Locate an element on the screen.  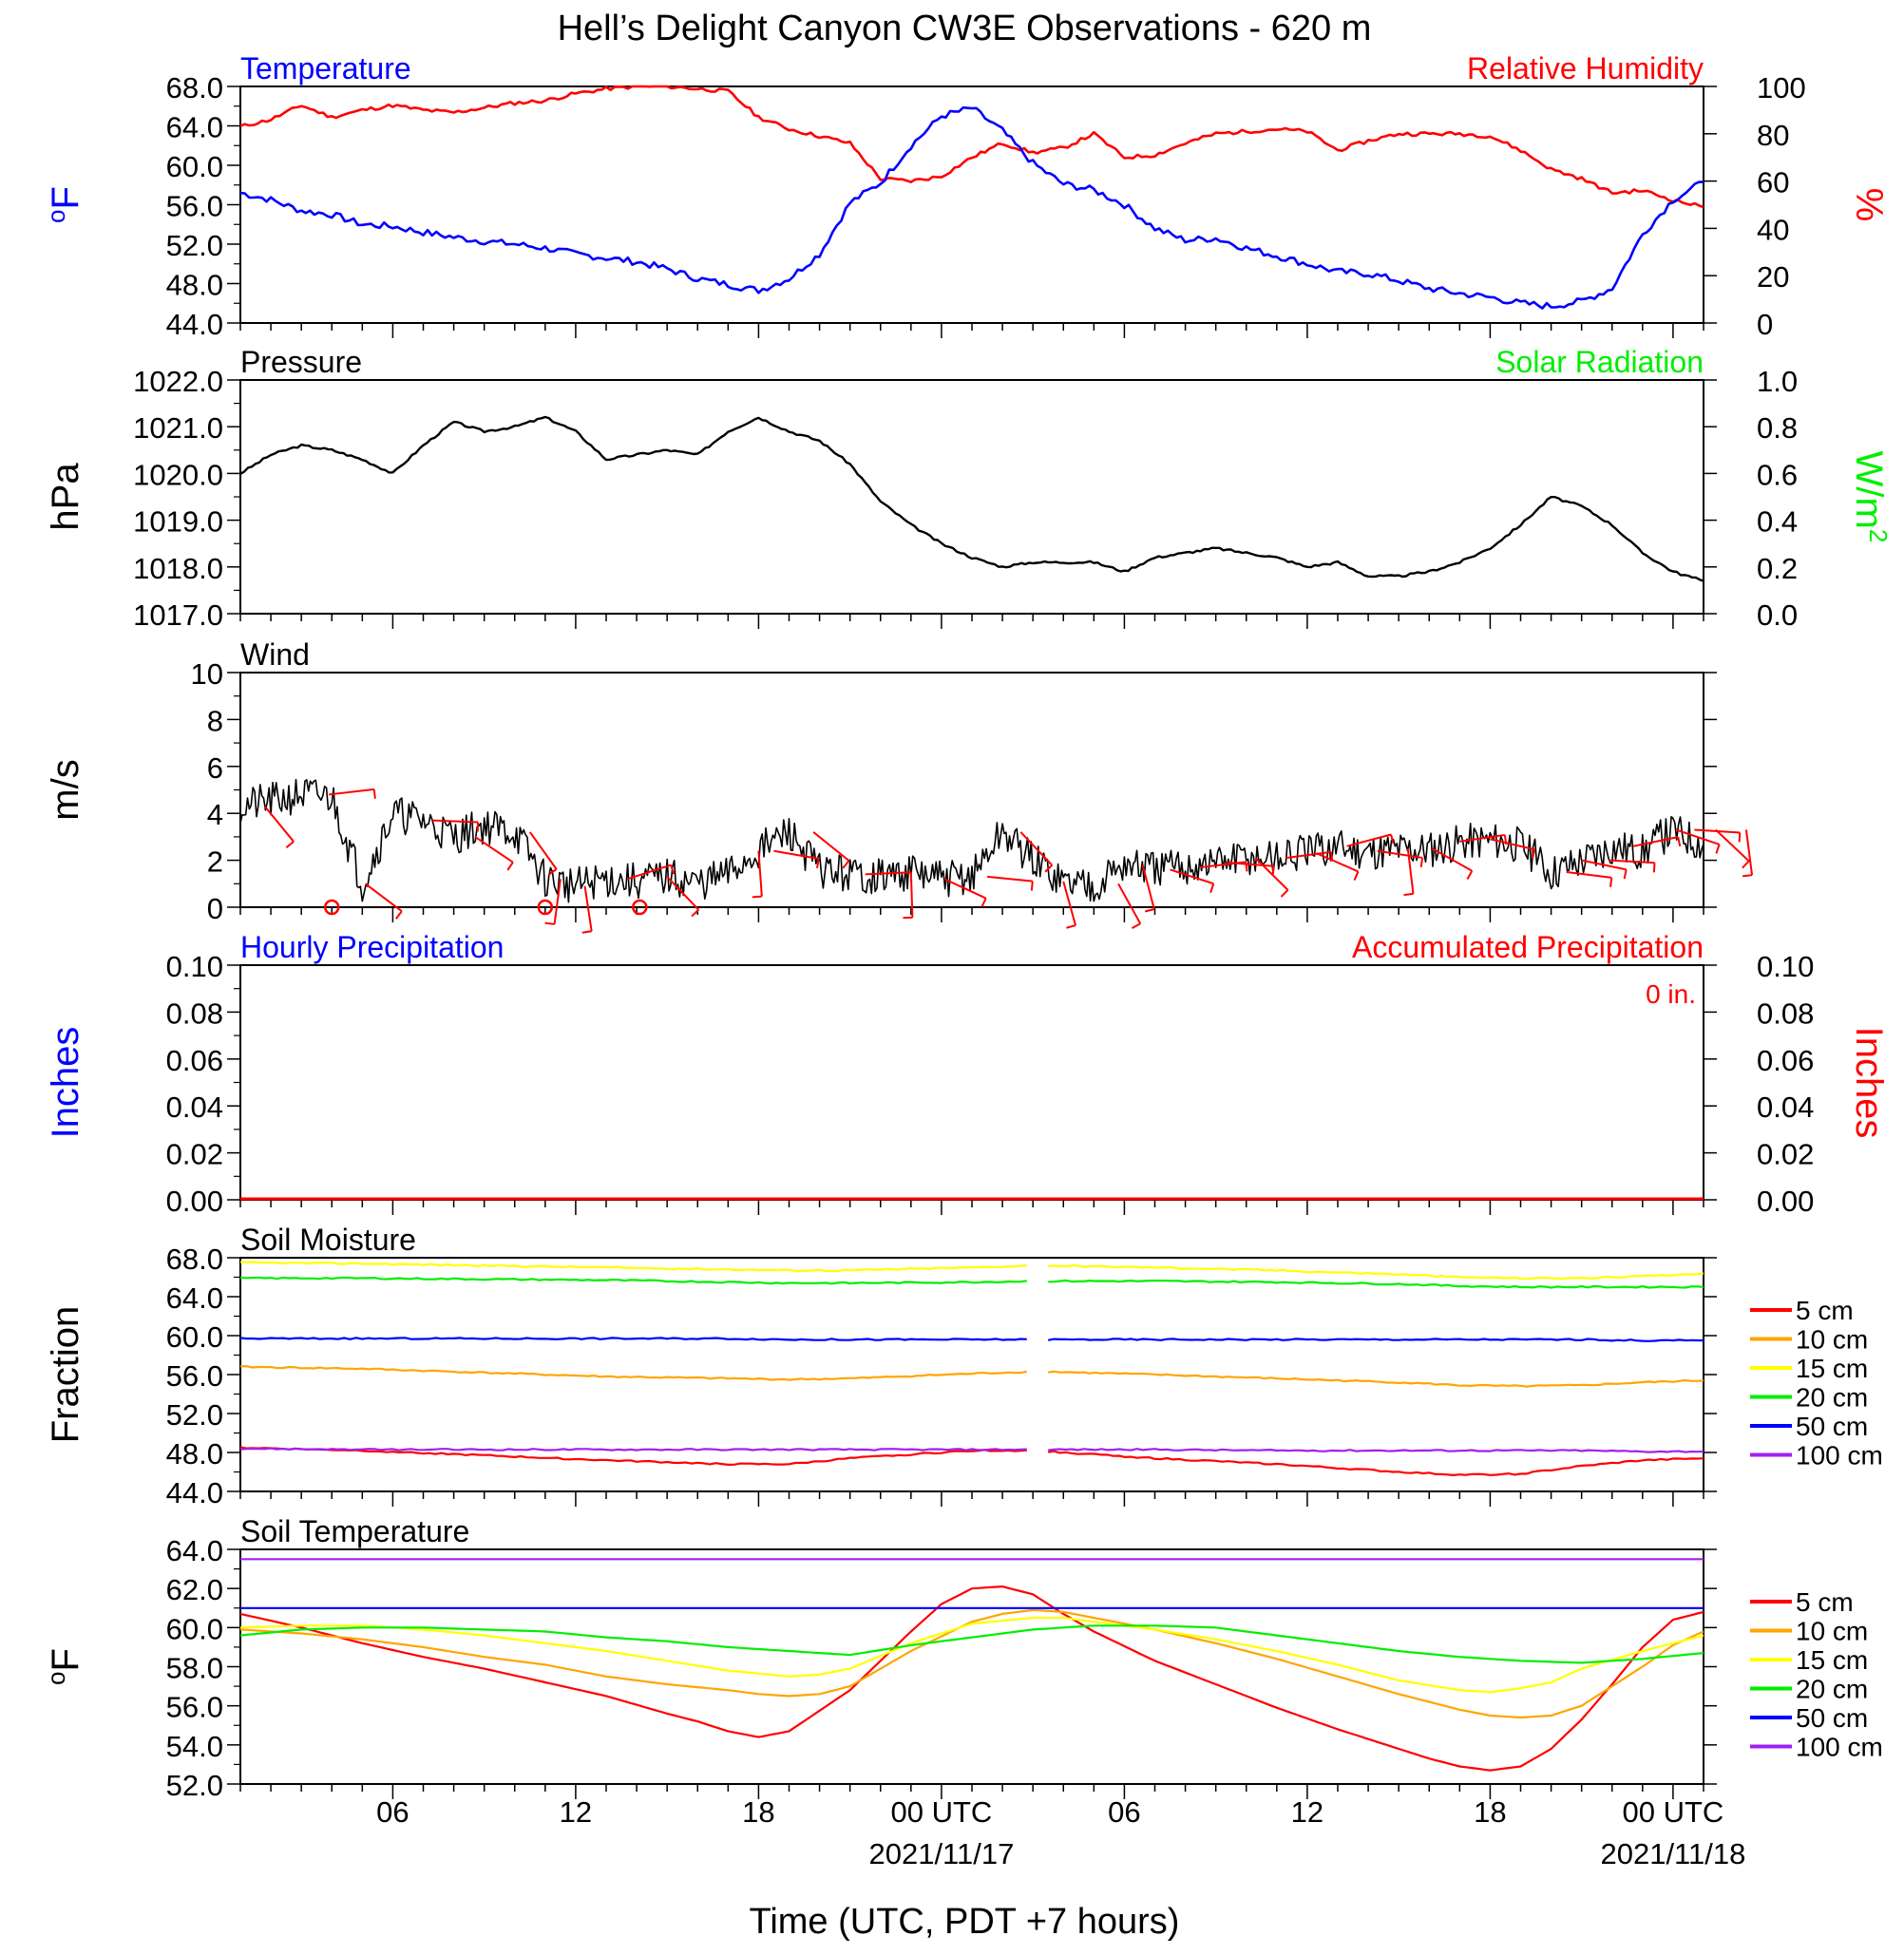
y-tick-label: 6 is located at coordinates (215, 768).